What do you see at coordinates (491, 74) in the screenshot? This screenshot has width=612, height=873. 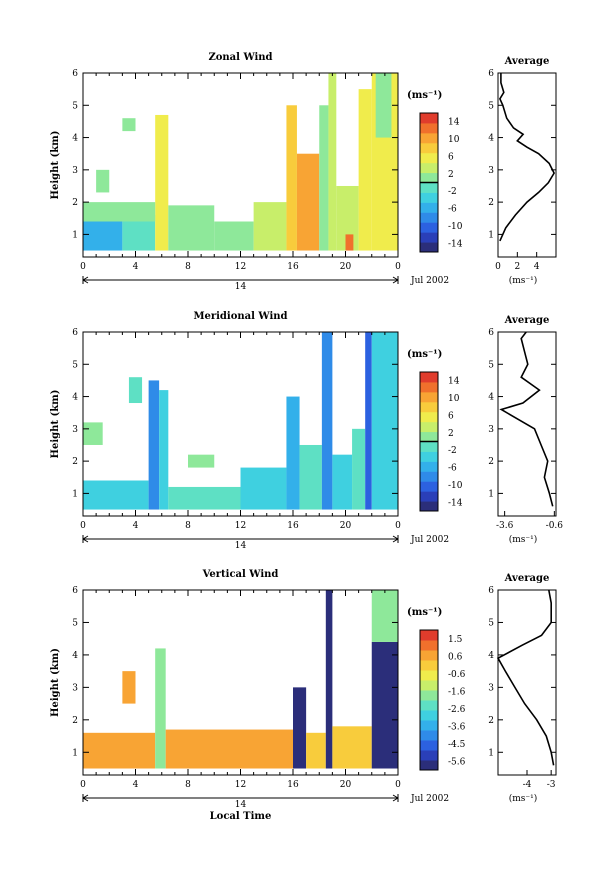 I see `profile-y-tick-label: 6` at bounding box center [491, 74].